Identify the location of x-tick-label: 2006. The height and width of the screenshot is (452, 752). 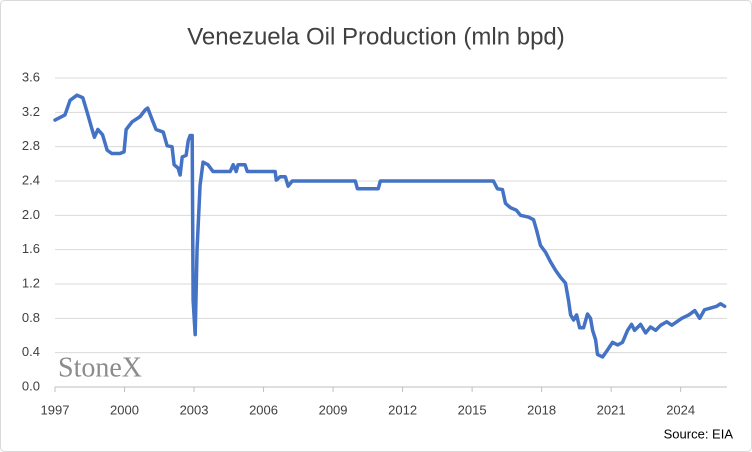
(263, 409).